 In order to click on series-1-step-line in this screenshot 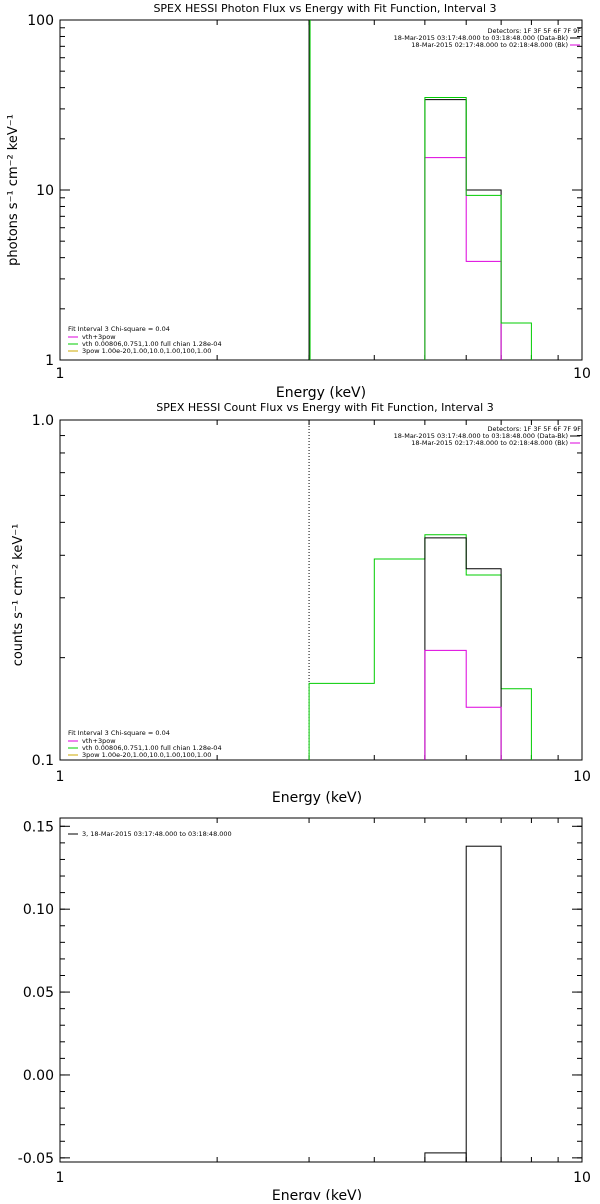, I will do `click(463, 648)`.